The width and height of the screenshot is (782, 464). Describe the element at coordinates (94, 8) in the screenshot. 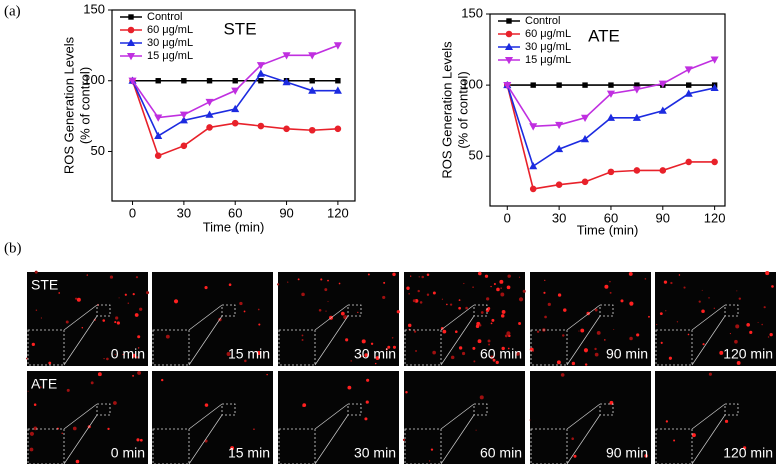

I see `y-tick-label: 150` at that location.